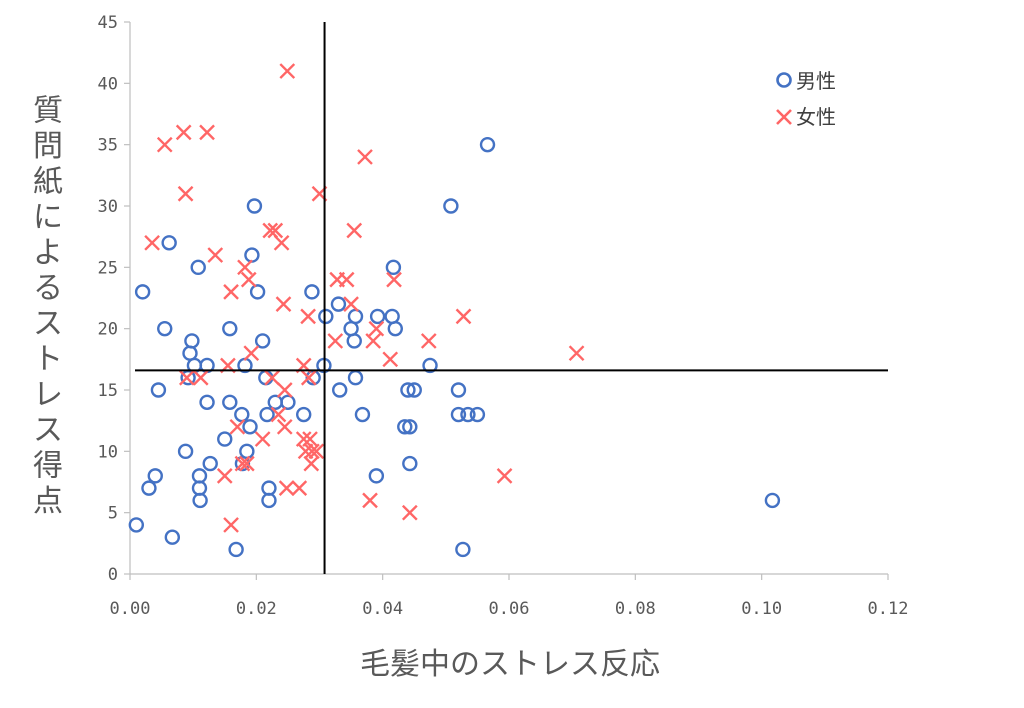 Image resolution: width=1024 pixels, height=708 pixels. I want to click on y-axis-title-char: に, so click(48, 217).